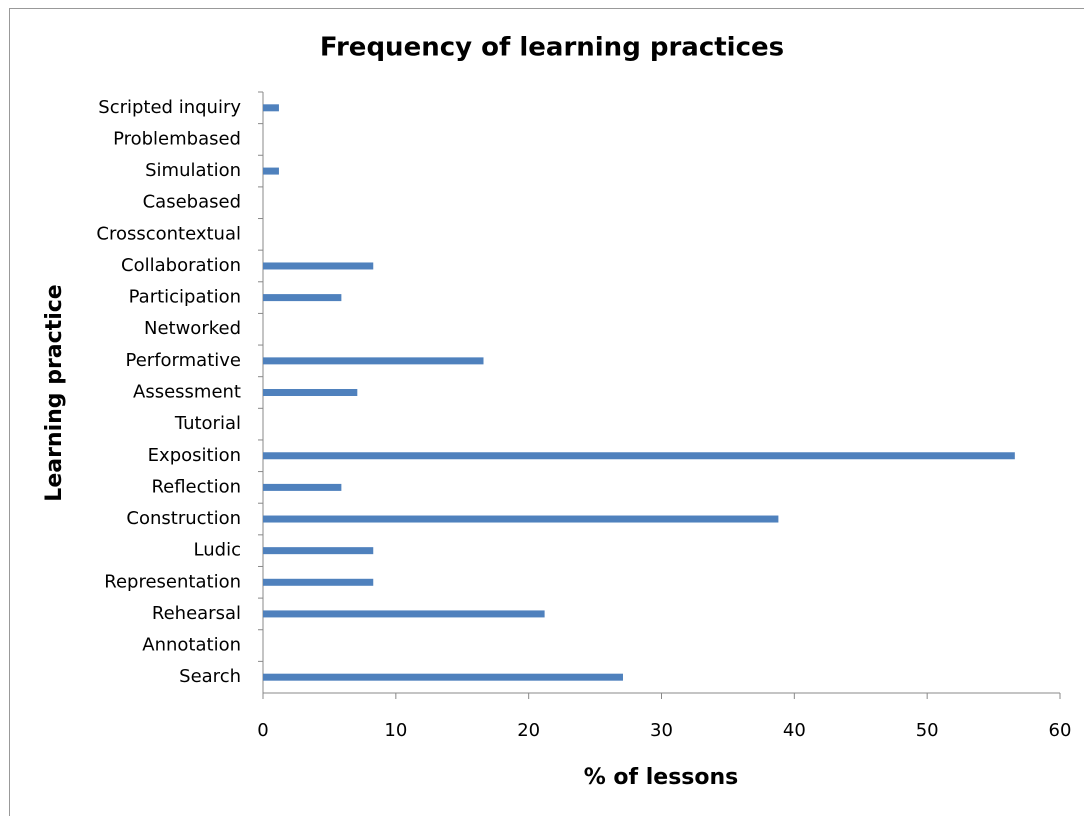 The image size is (1084, 816). What do you see at coordinates (395, 730) in the screenshot?
I see `x-tick-label: 10` at bounding box center [395, 730].